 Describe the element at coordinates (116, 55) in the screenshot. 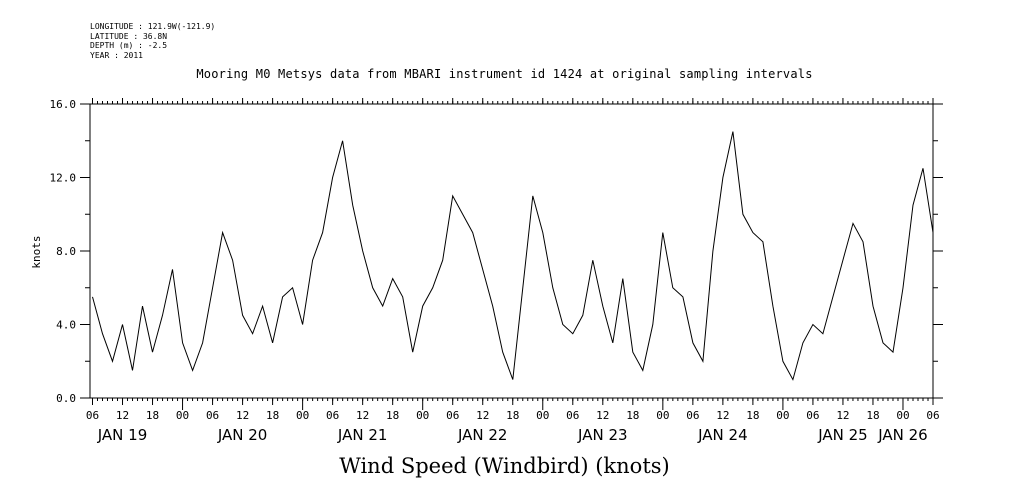

I see `metadata-year: YEAR : 2011` at that location.